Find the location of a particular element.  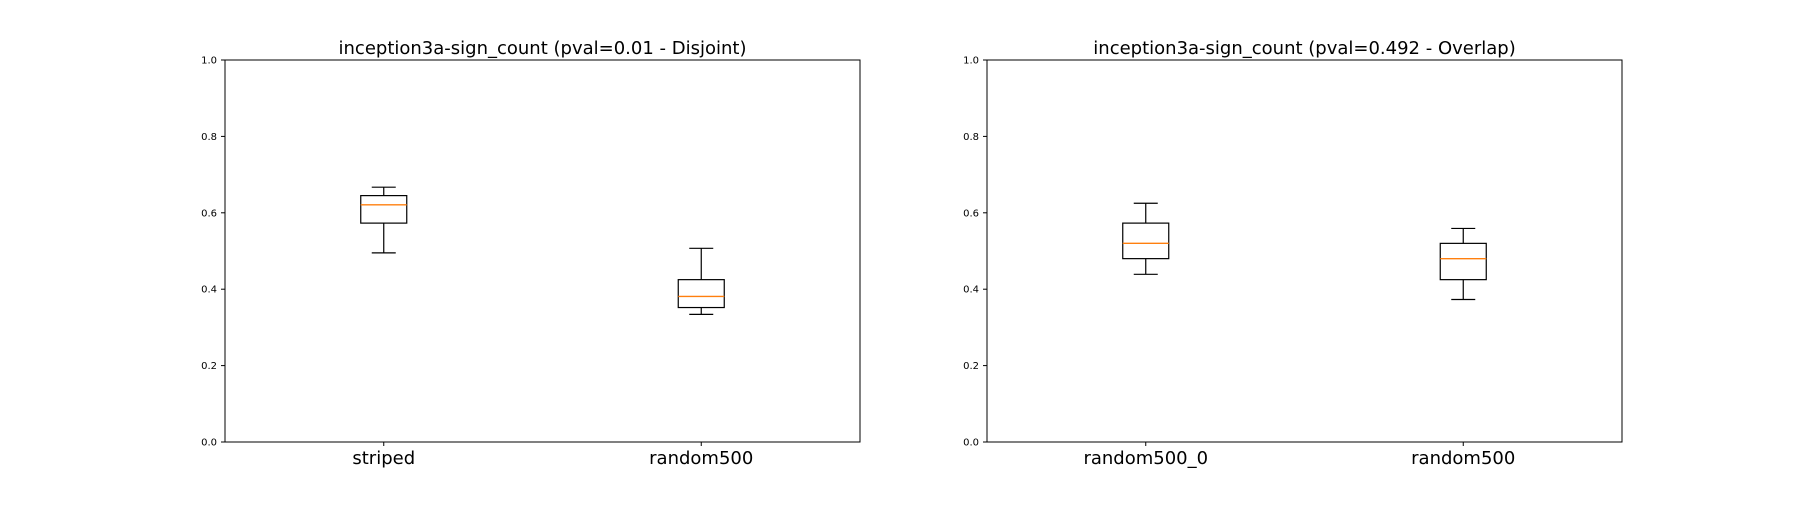

x-tick-label: random500_0 is located at coordinates (1145, 458).